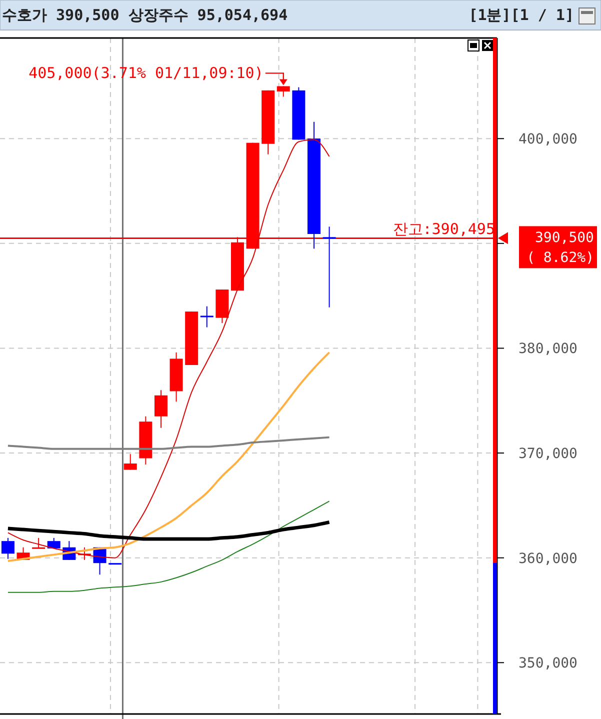 The width and height of the screenshot is (601, 719). I want to click on ref-line-label: 잔고:390,495, so click(443, 229).